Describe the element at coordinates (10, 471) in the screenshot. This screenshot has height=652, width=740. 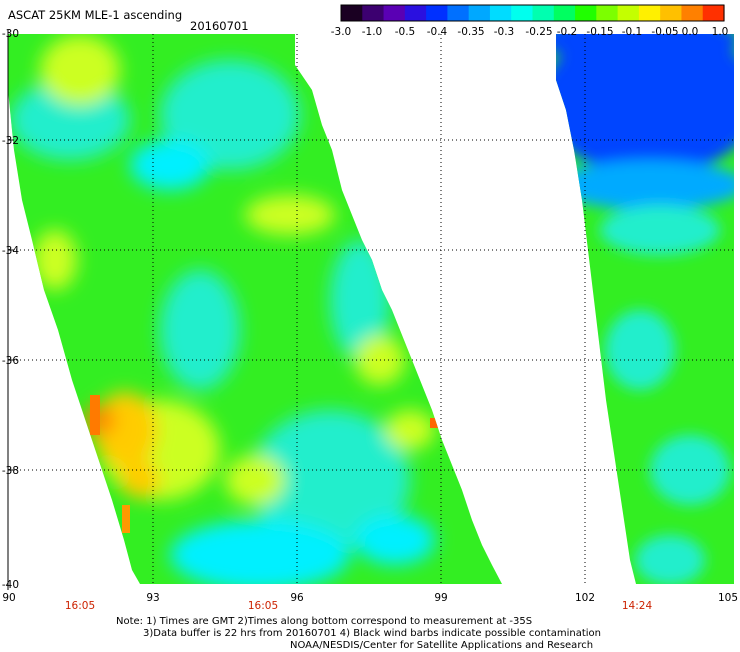
I see `lat-label: -38` at that location.